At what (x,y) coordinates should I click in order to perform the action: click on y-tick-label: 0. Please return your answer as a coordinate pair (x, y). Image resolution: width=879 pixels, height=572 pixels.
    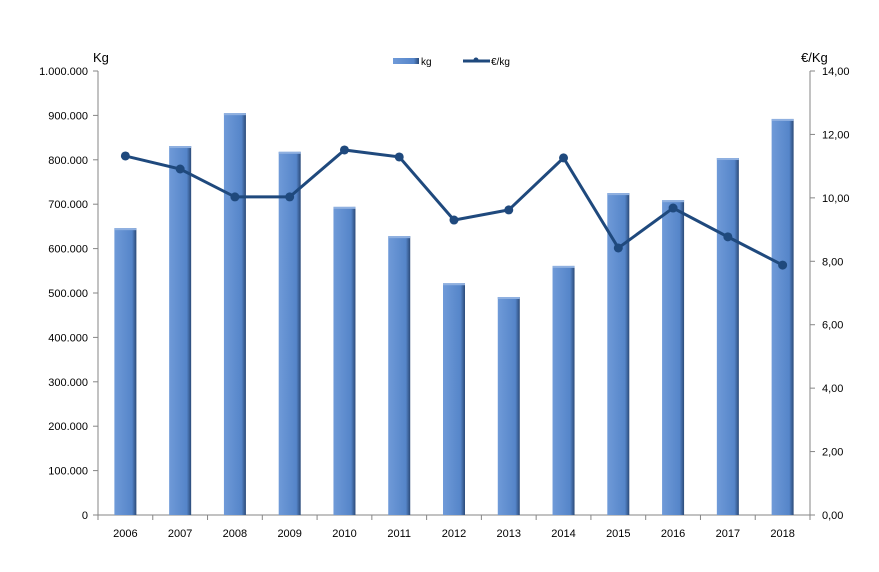
    Looking at the image, I should click on (85, 516).